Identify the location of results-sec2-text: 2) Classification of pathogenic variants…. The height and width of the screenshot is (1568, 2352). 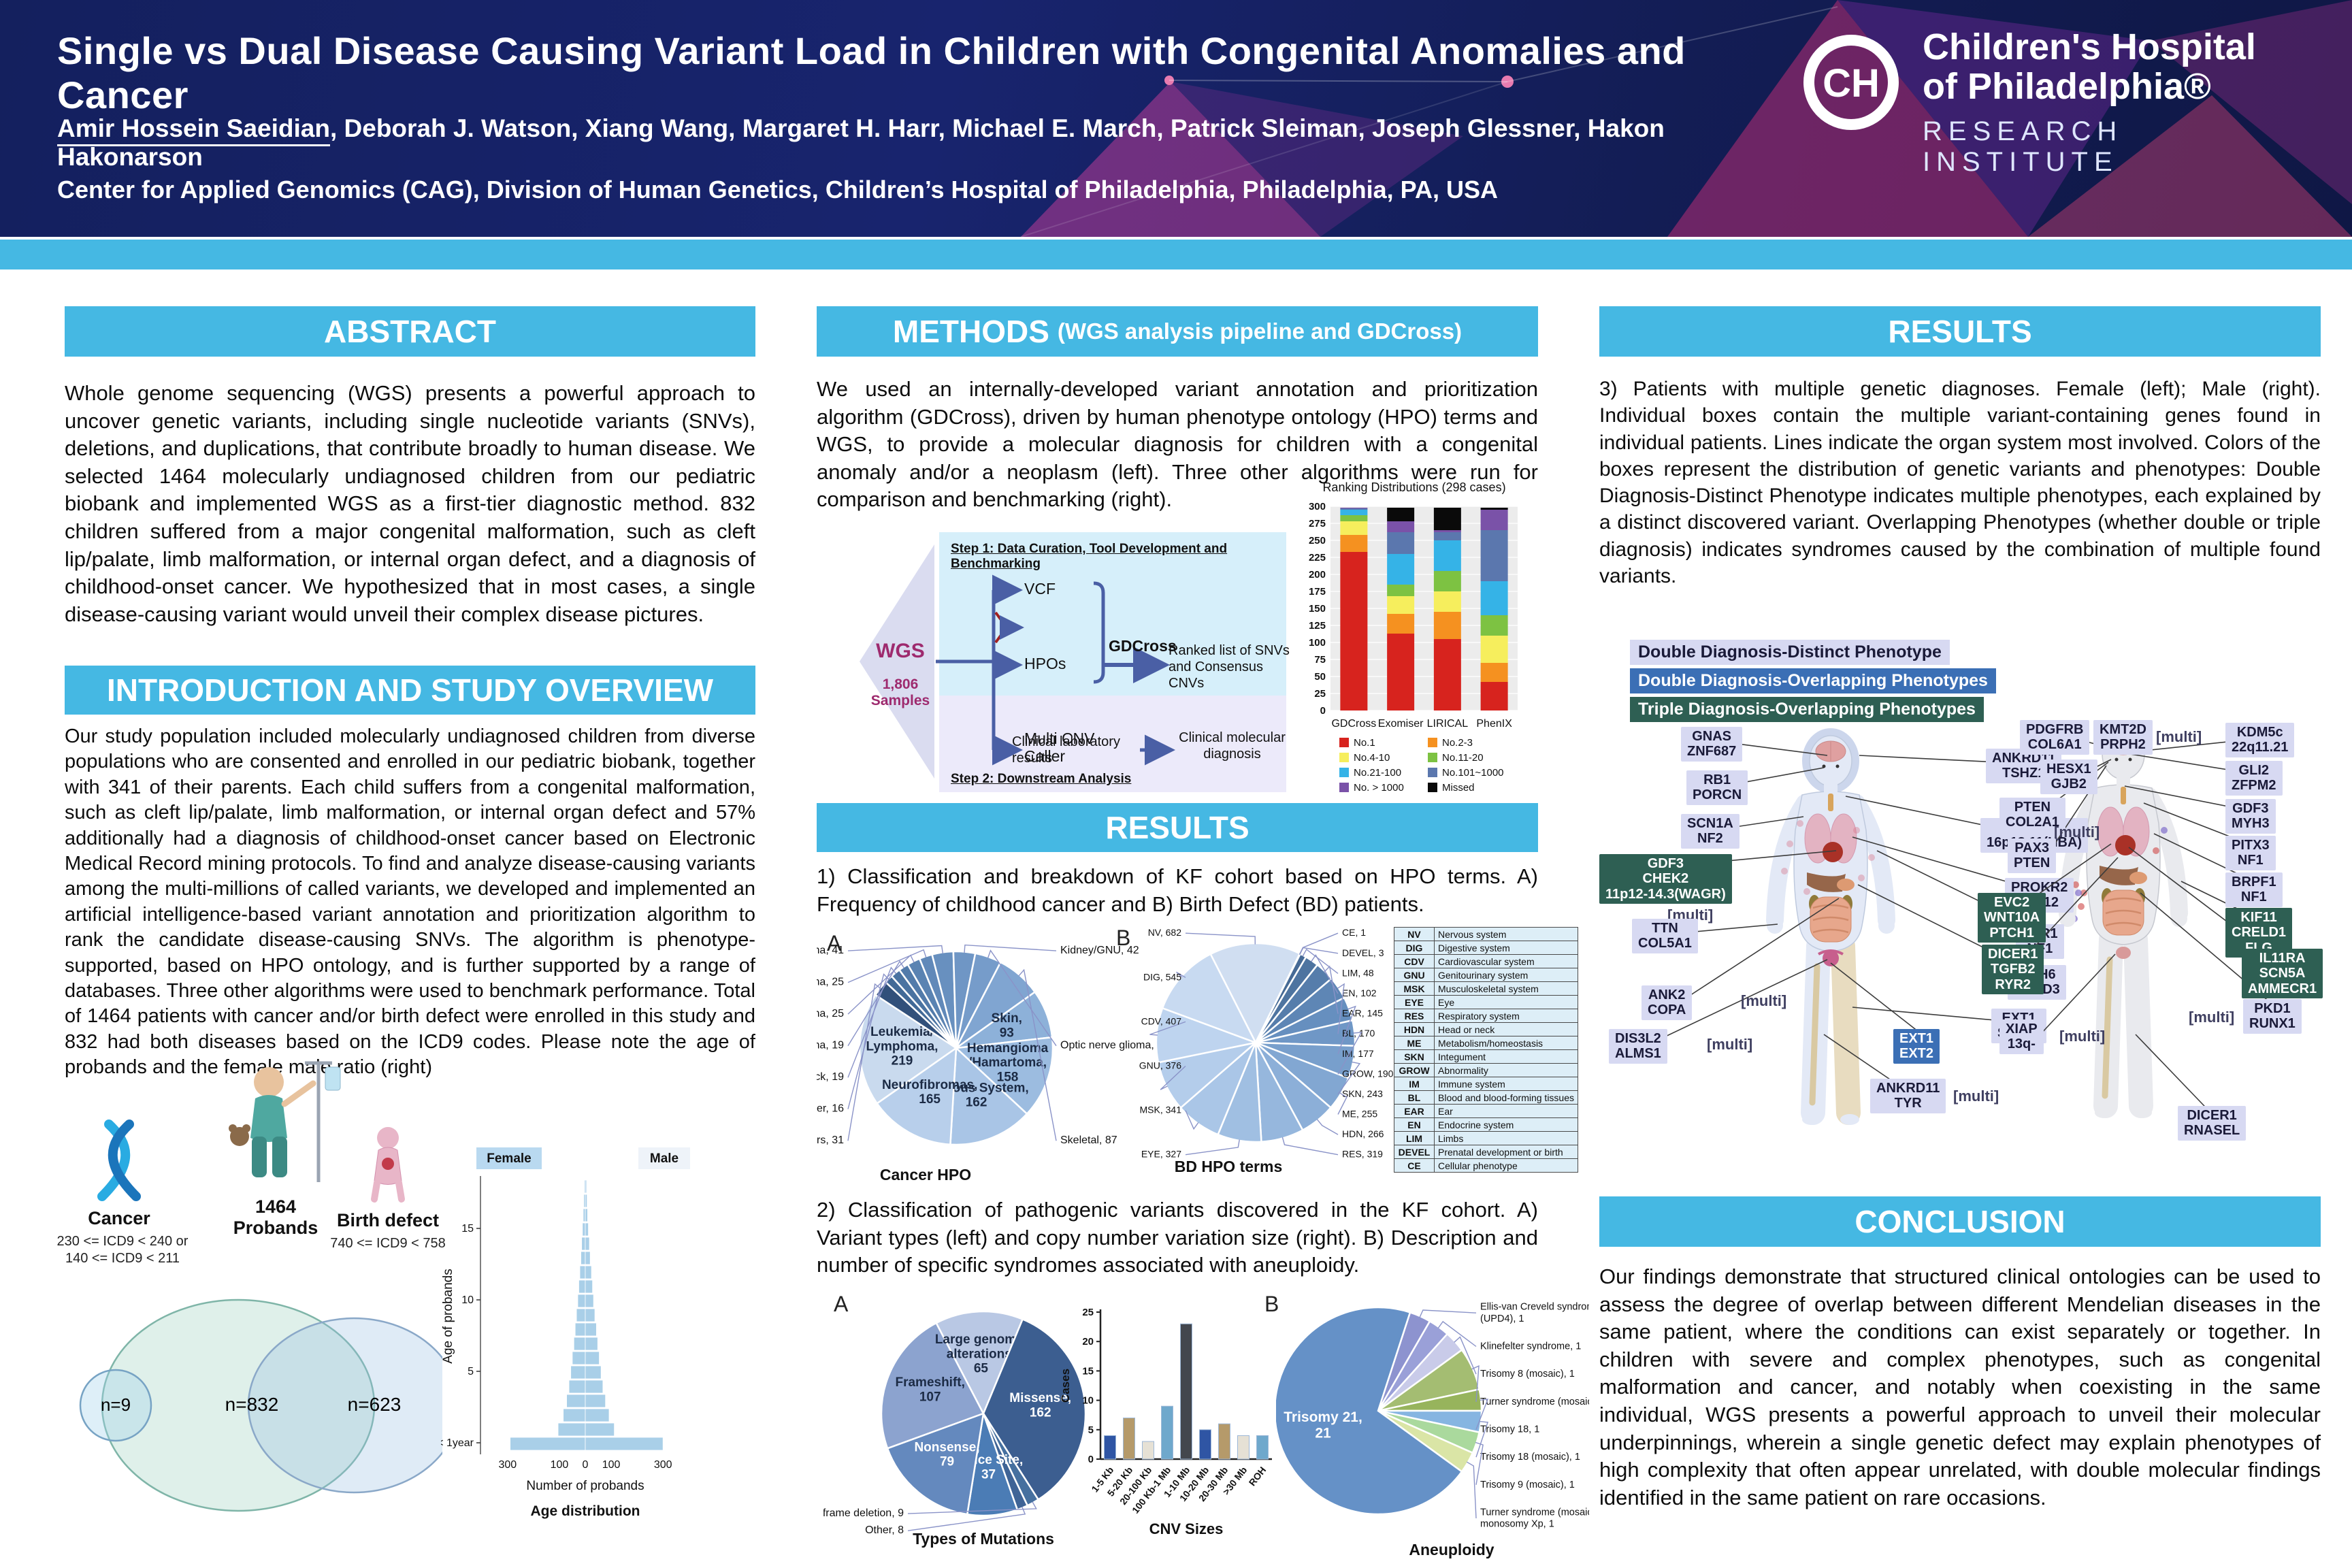
(1178, 1238).